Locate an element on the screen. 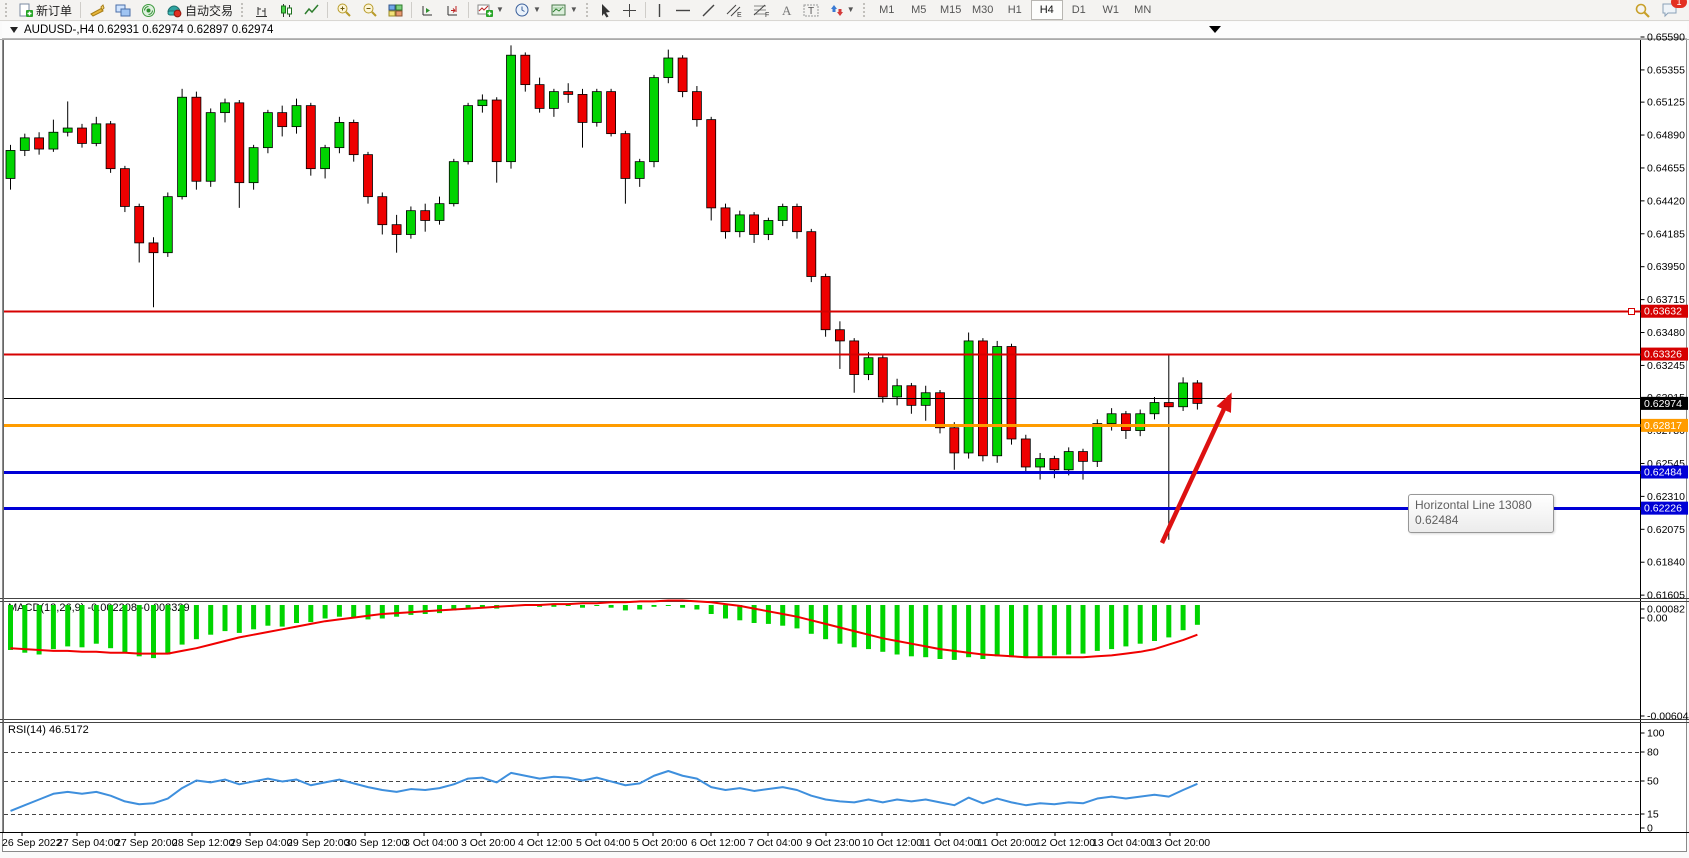 This screenshot has height=858, width=1689. svg-text: E is located at coordinates (739, 15).